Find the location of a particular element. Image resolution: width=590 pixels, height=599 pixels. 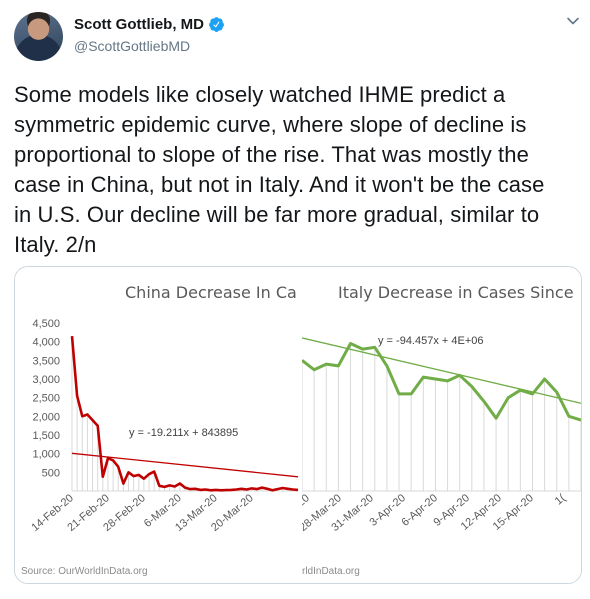

y-tick-label: 2,000 is located at coordinates (46, 417).